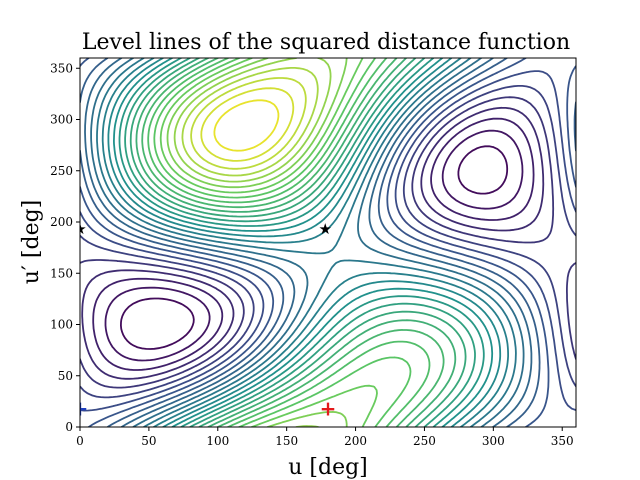 The width and height of the screenshot is (640, 480). Describe the element at coordinates (148, 441) in the screenshot. I see `x-tick-label: 50` at that location.